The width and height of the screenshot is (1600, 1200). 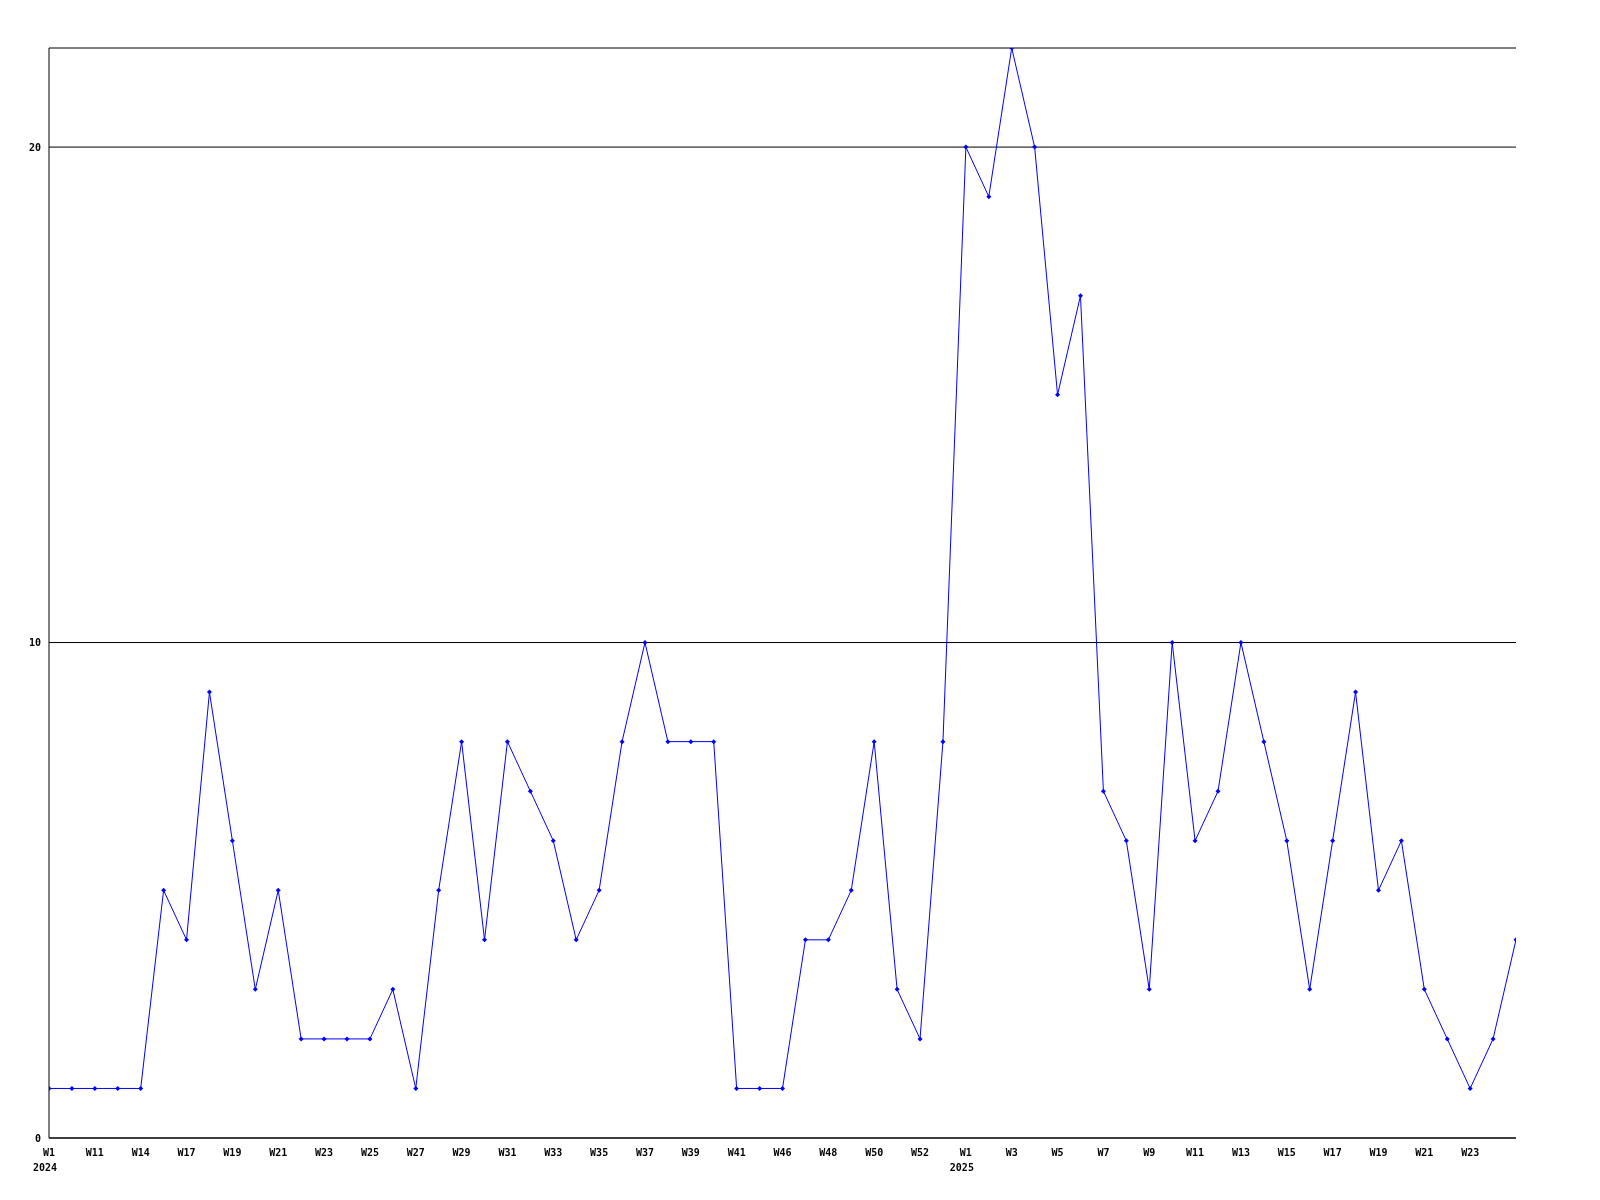 I want to click on x-tick-label: W35, so click(x=599, y=1152).